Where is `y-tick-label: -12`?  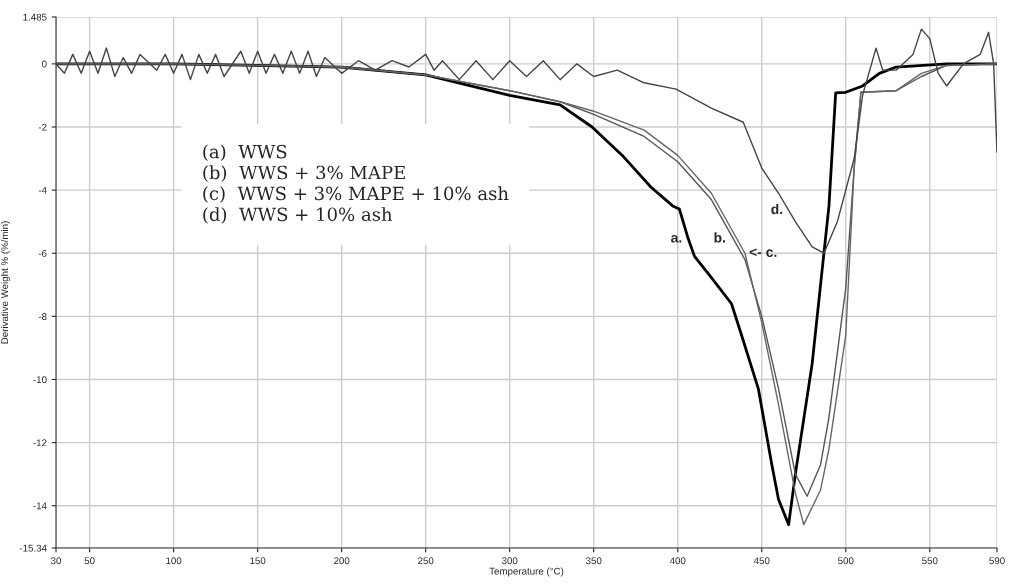 y-tick-label: -12 is located at coordinates (40, 443).